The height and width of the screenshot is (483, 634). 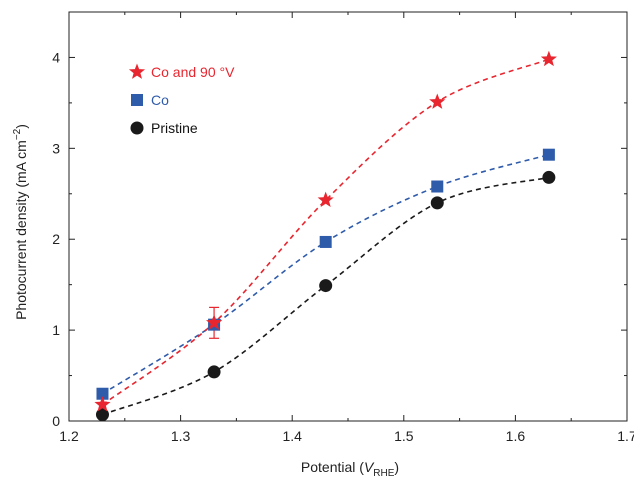 I want to click on x-tick-label: 1.4, so click(x=292, y=436).